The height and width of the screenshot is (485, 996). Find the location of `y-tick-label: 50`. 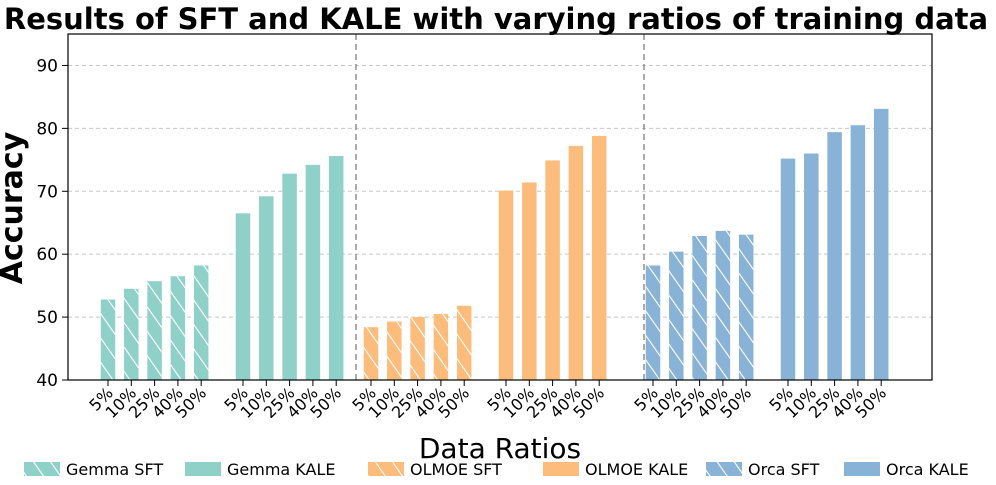

y-tick-label: 50 is located at coordinates (47, 318).